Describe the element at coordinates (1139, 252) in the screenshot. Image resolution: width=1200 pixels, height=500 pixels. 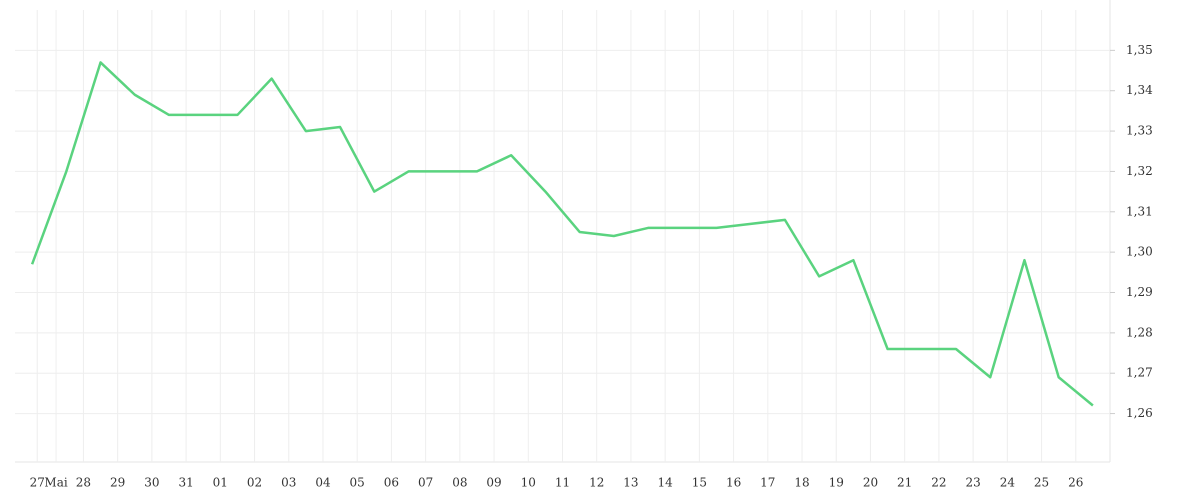
I see `y-tick-label: 1,30` at that location.